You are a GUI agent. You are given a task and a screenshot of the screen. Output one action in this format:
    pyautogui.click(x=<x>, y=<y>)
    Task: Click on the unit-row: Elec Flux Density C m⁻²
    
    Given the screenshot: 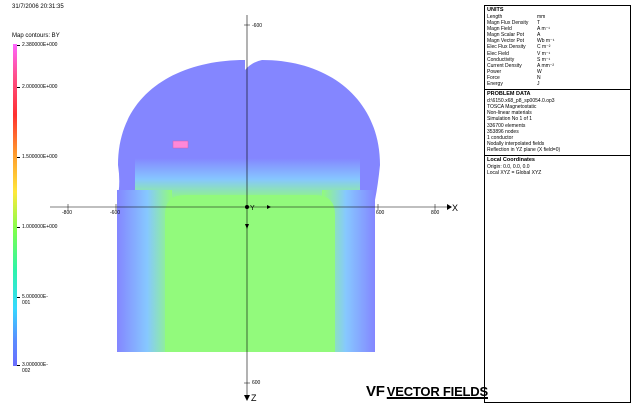 What is the action you would take?
    pyautogui.click(x=557, y=47)
    